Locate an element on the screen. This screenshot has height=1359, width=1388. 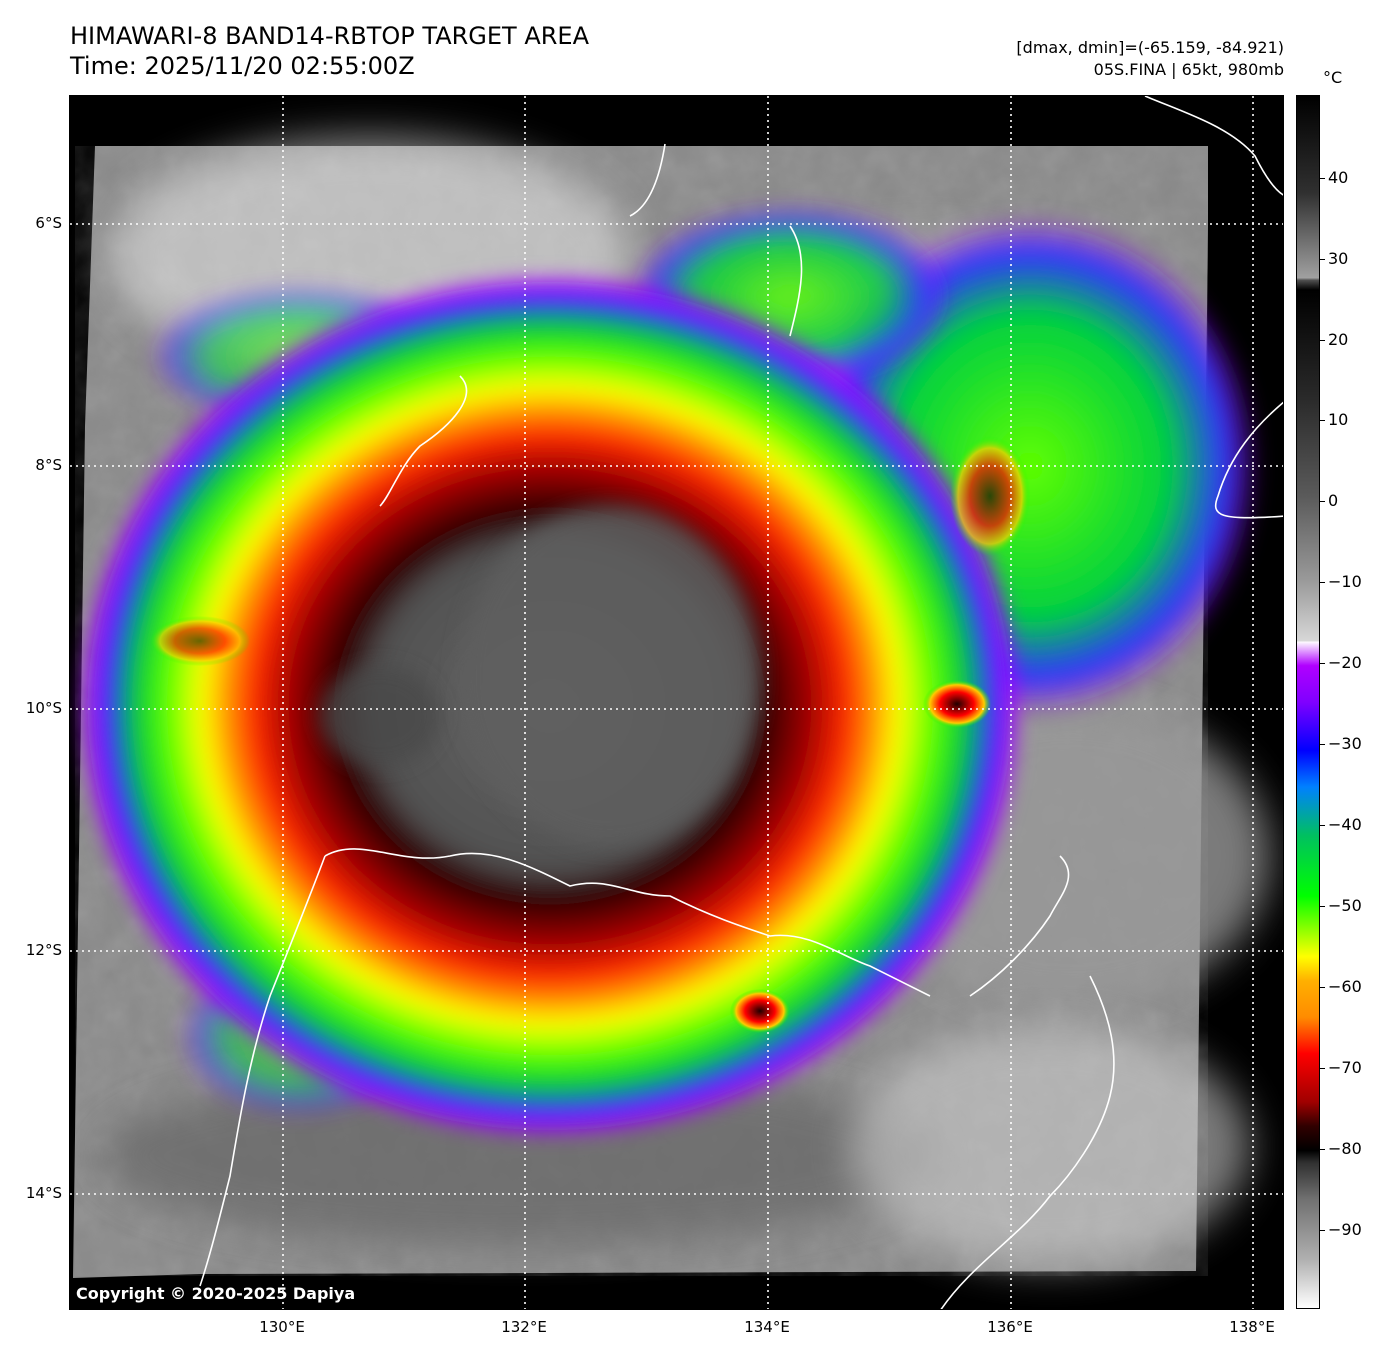
colorbar-label-minus-30: −30 is located at coordinates (1345, 743).